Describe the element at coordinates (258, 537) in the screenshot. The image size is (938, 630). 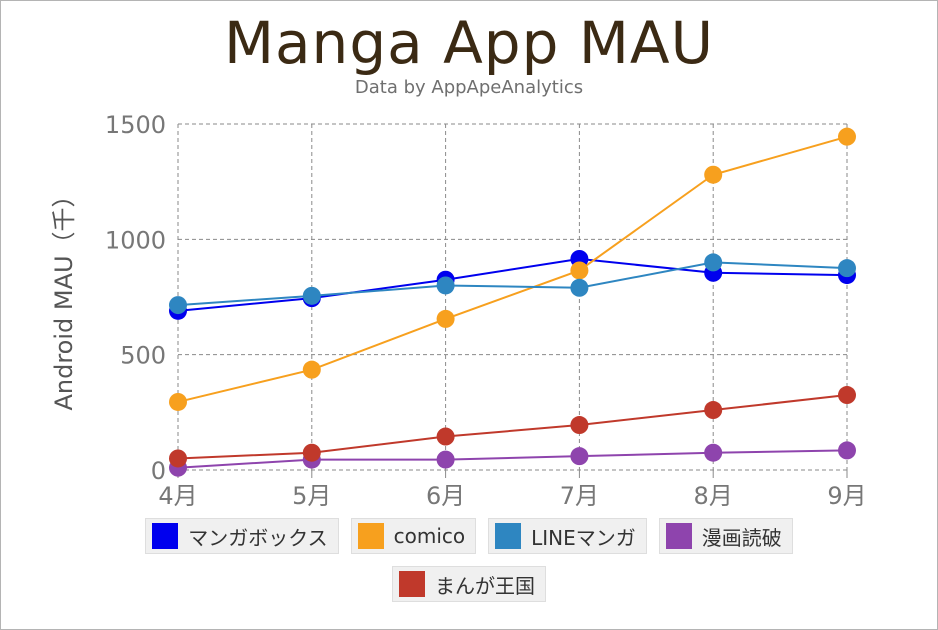
I see `legend-label: マンガボックス` at that location.